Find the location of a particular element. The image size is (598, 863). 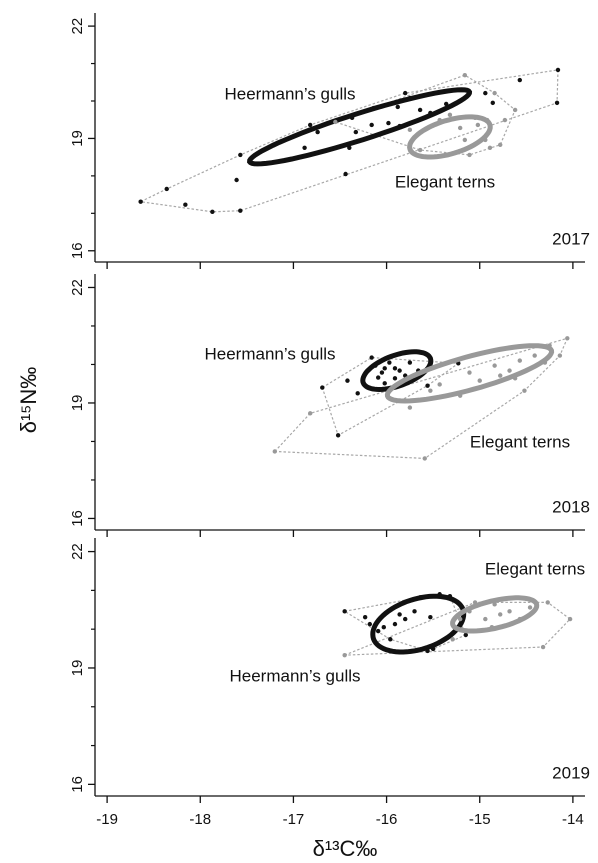

x-tick-label: -19 is located at coordinates (107, 819).